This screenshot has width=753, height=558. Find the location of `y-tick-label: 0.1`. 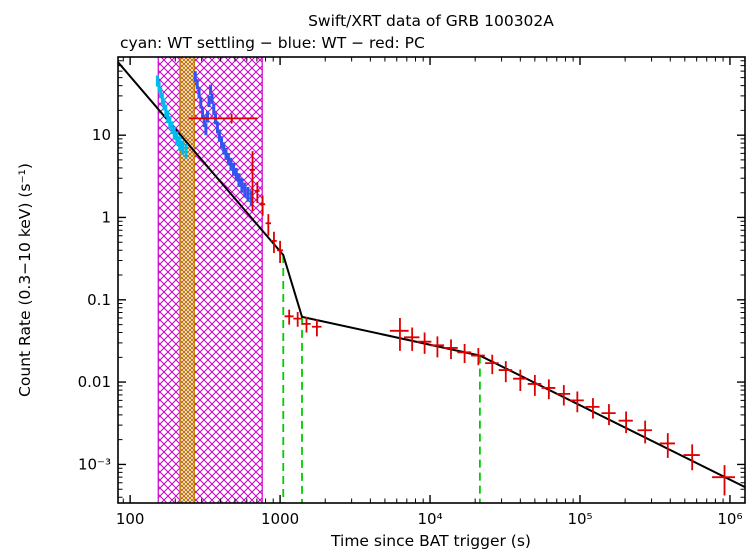

y-tick-label: 0.1 is located at coordinates (99, 300).